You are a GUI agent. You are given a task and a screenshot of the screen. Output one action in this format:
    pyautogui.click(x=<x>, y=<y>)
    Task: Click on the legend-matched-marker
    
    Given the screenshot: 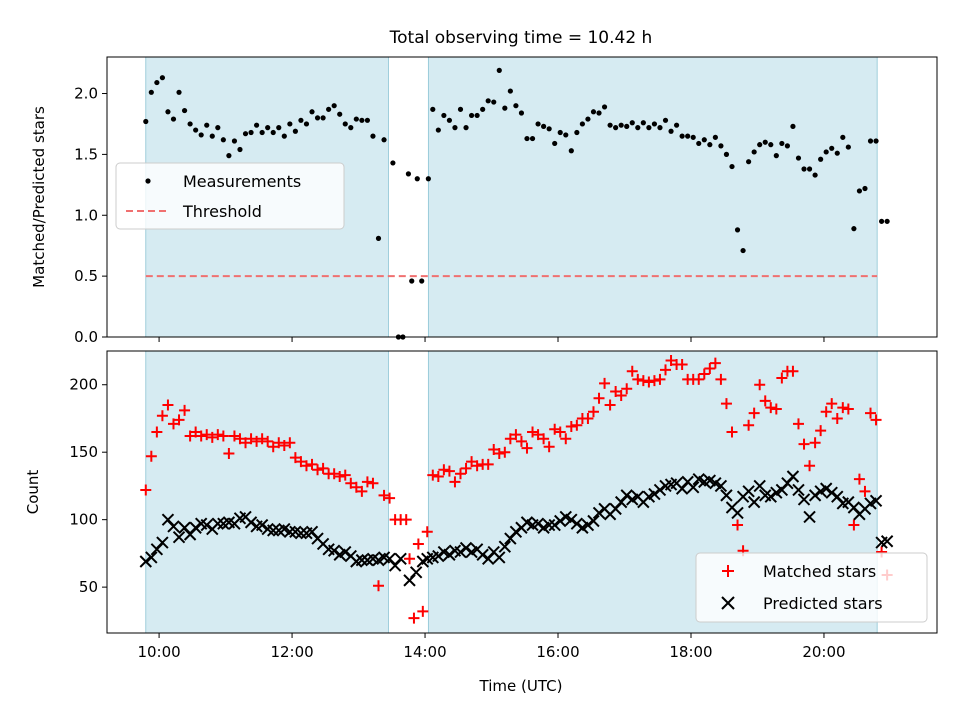 What is the action you would take?
    pyautogui.click(x=728, y=571)
    